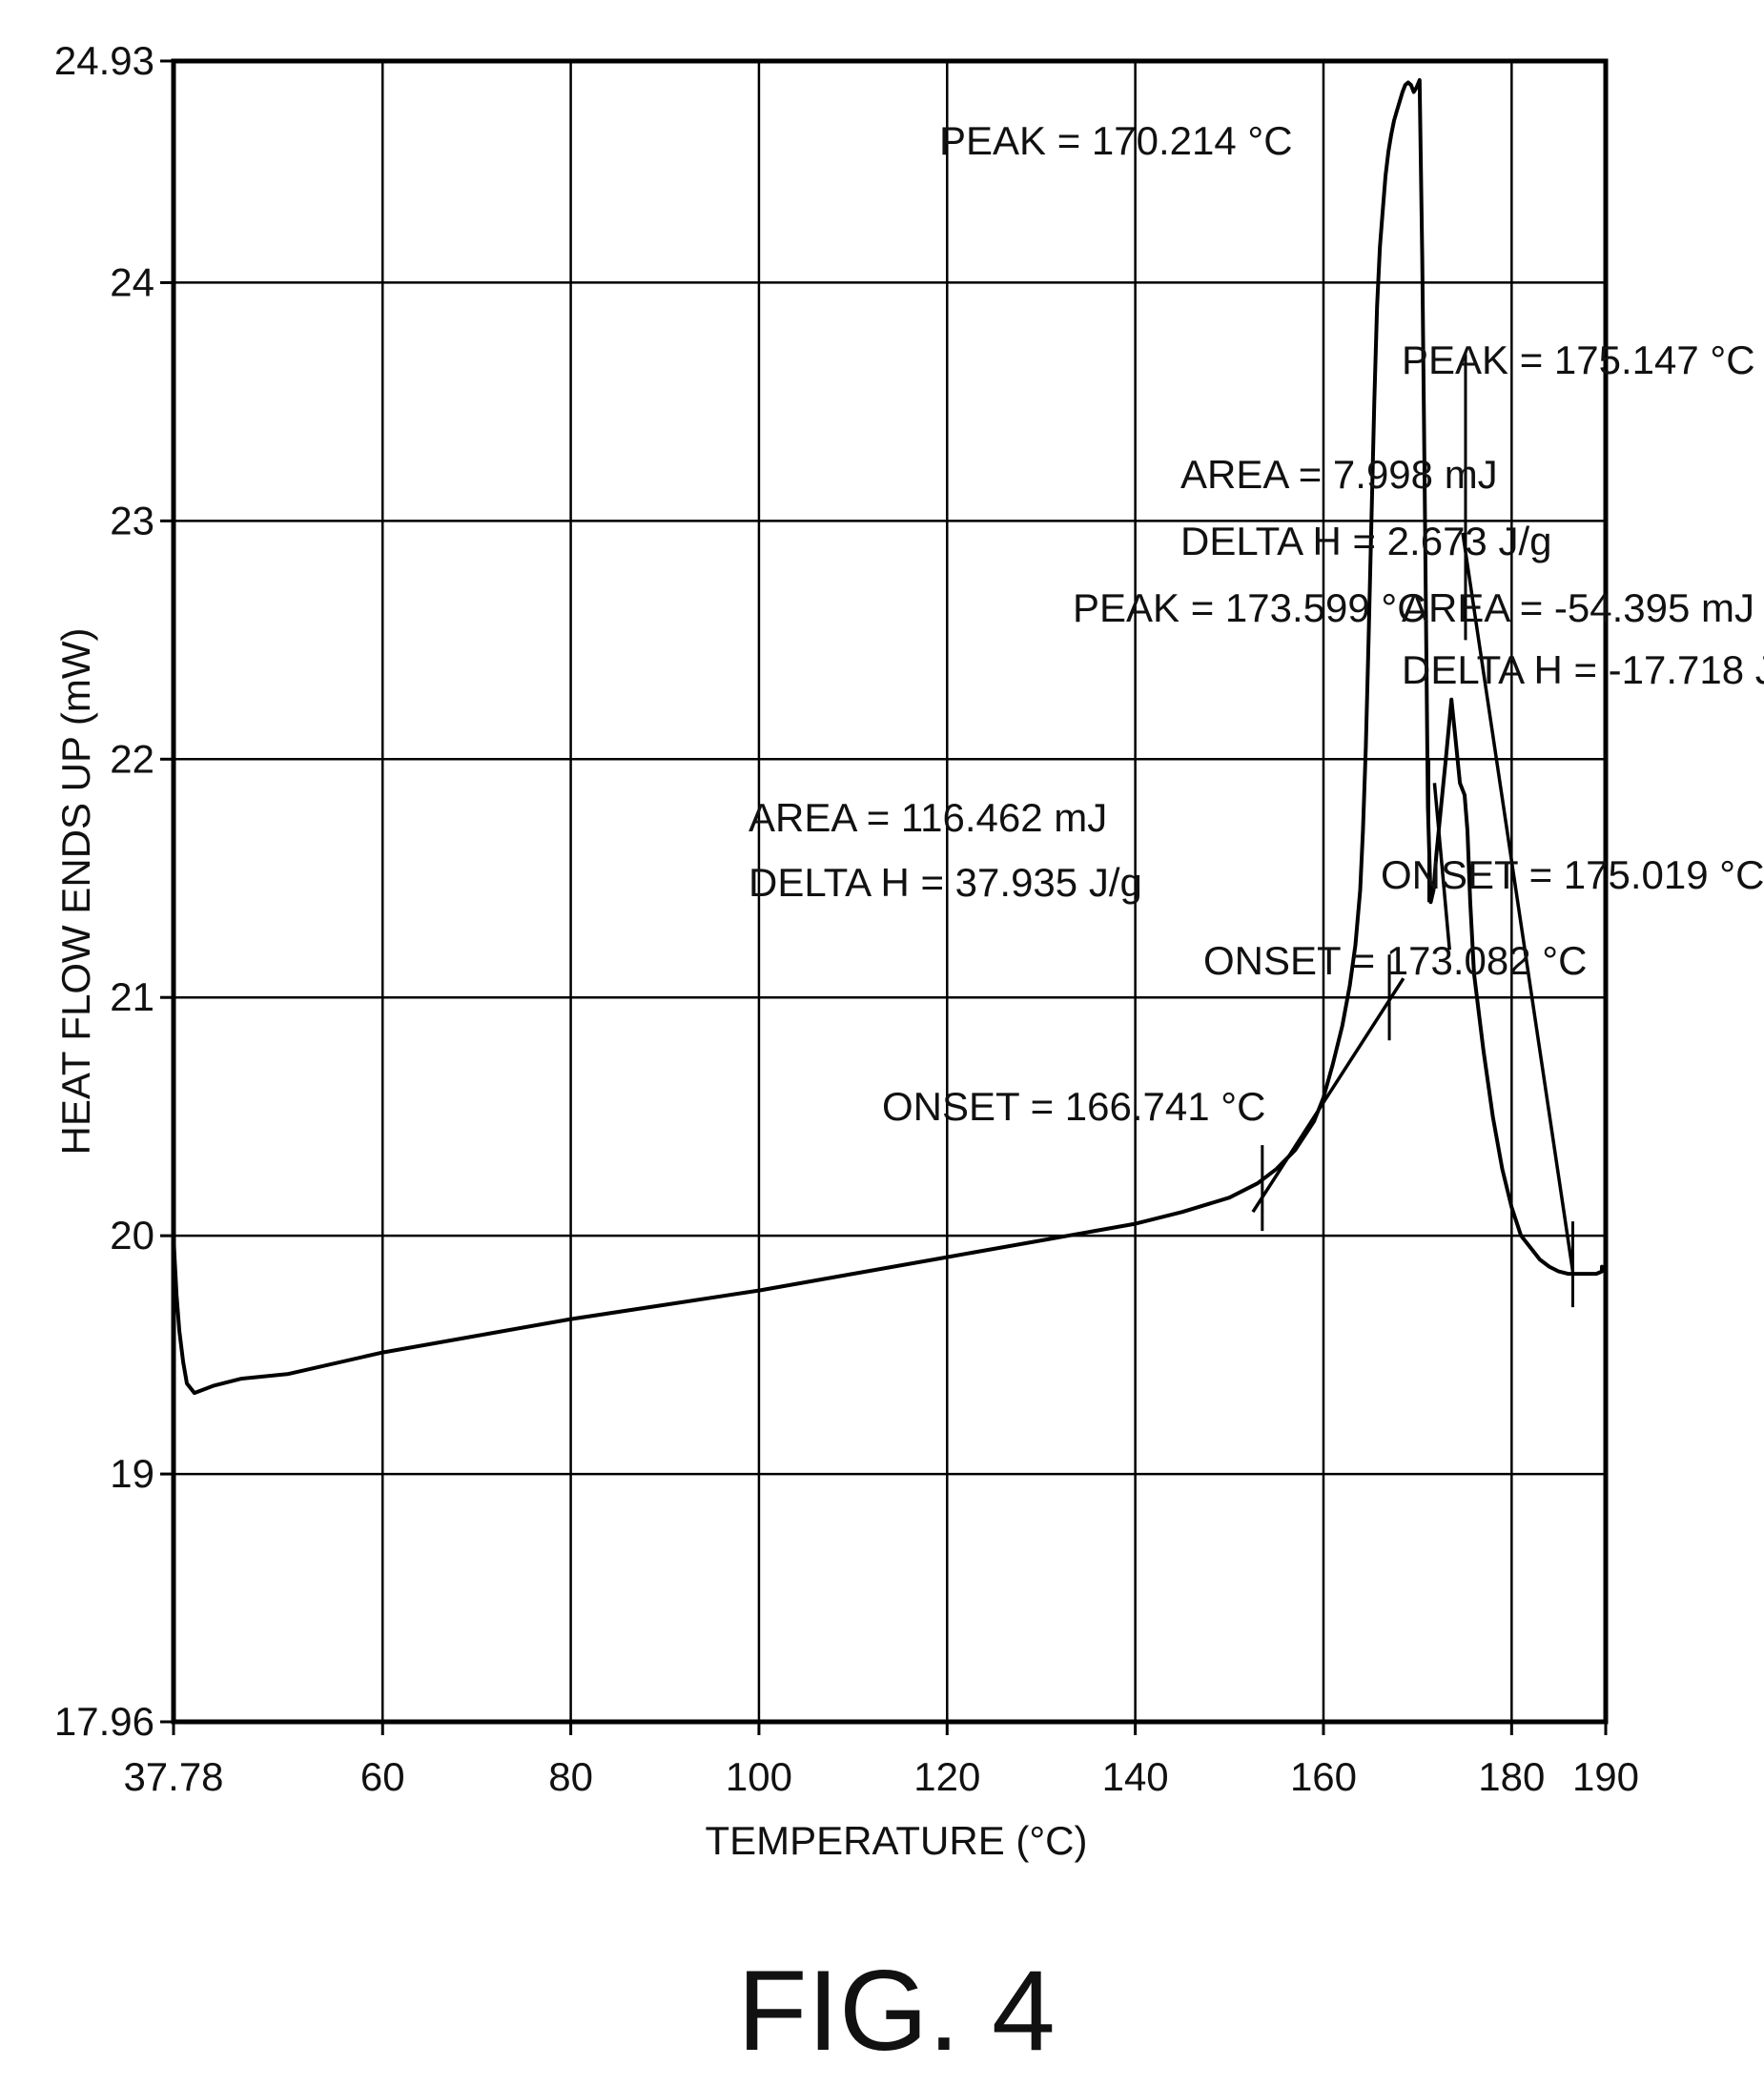  What do you see at coordinates (1605, 1776) in the screenshot?
I see `x-tick-label: 190` at bounding box center [1605, 1776].